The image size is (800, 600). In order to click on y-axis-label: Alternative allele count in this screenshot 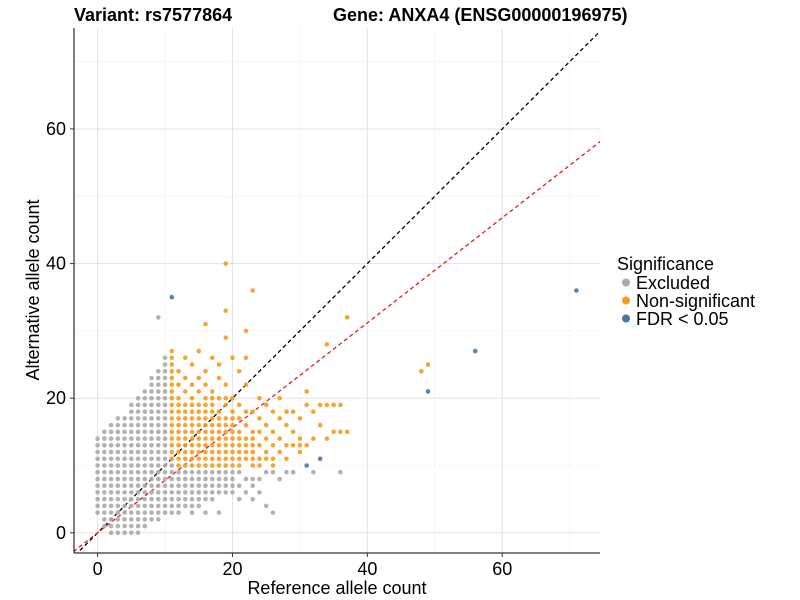, I will do `click(33, 289)`.